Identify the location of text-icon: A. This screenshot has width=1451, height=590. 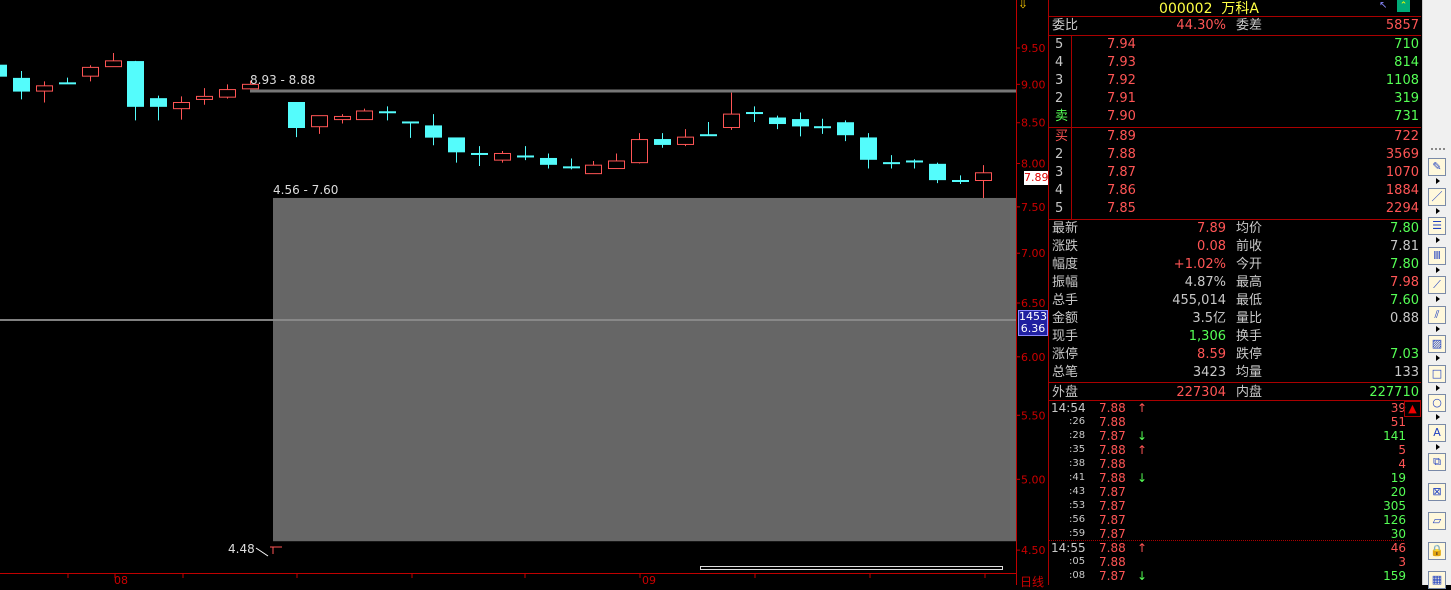
(1437, 432).